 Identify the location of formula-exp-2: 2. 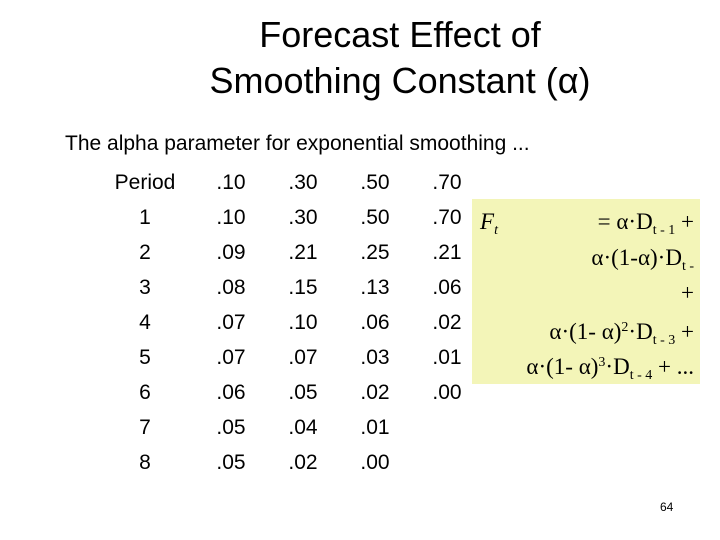
(625, 327).